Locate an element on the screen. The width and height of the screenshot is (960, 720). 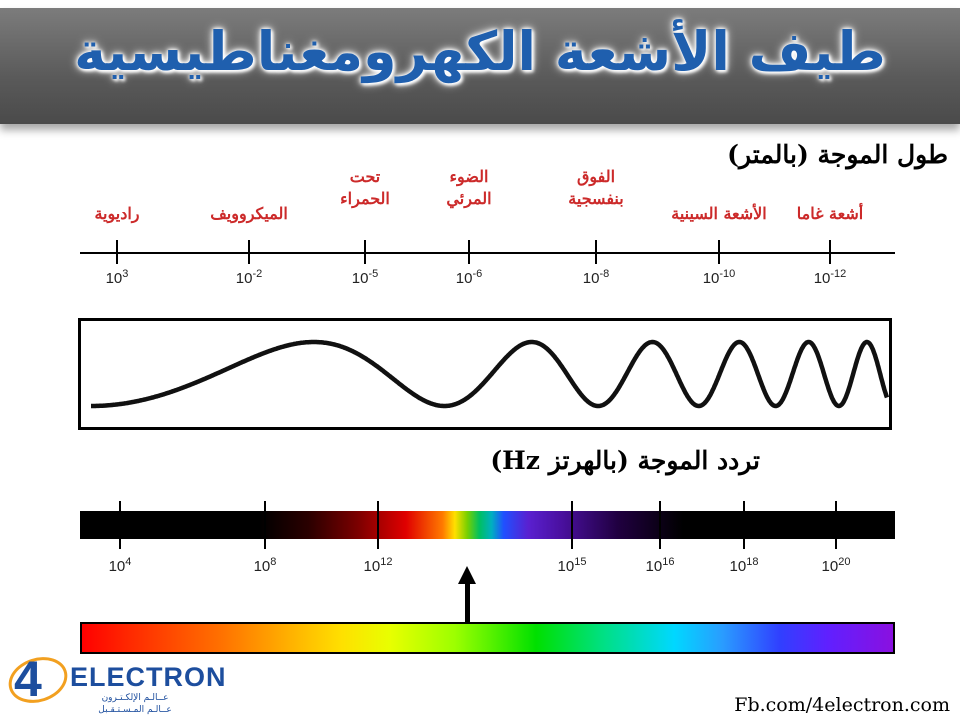
frequency-tick-label: 10⁸ is located at coordinates (265, 565).